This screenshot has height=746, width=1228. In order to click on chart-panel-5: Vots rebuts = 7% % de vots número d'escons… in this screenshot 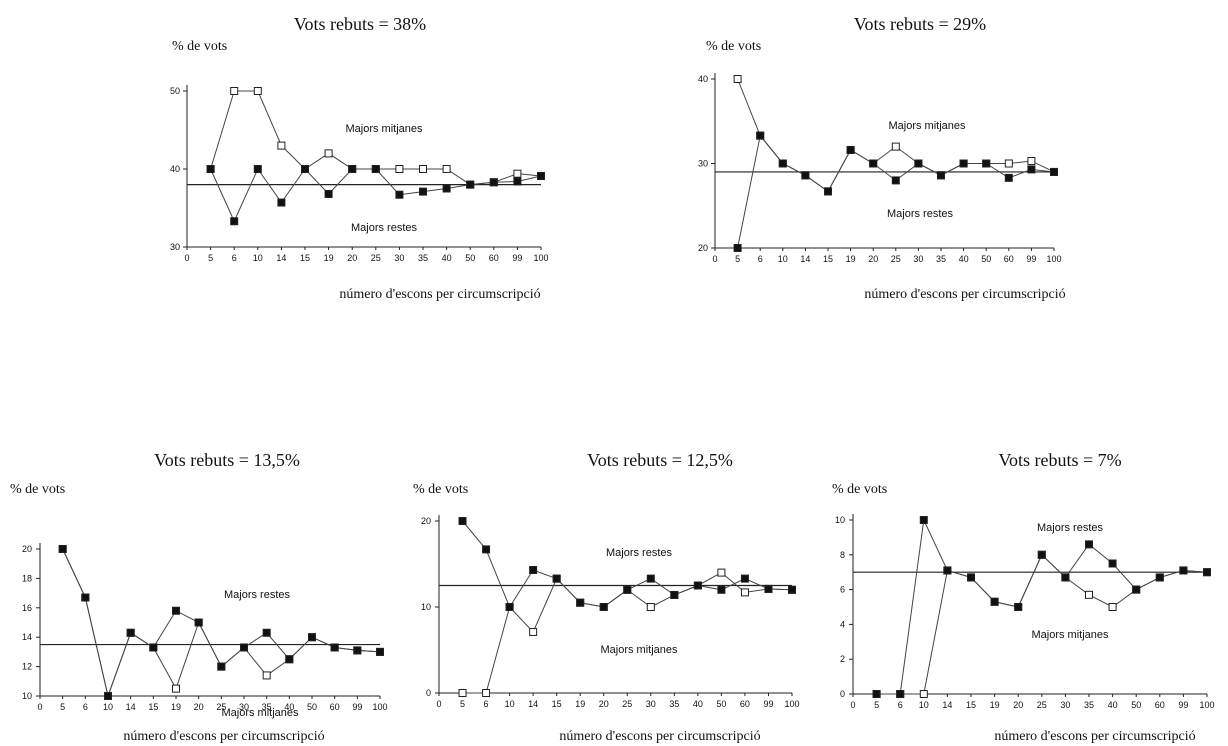, I will do `click(1023, 597)`.